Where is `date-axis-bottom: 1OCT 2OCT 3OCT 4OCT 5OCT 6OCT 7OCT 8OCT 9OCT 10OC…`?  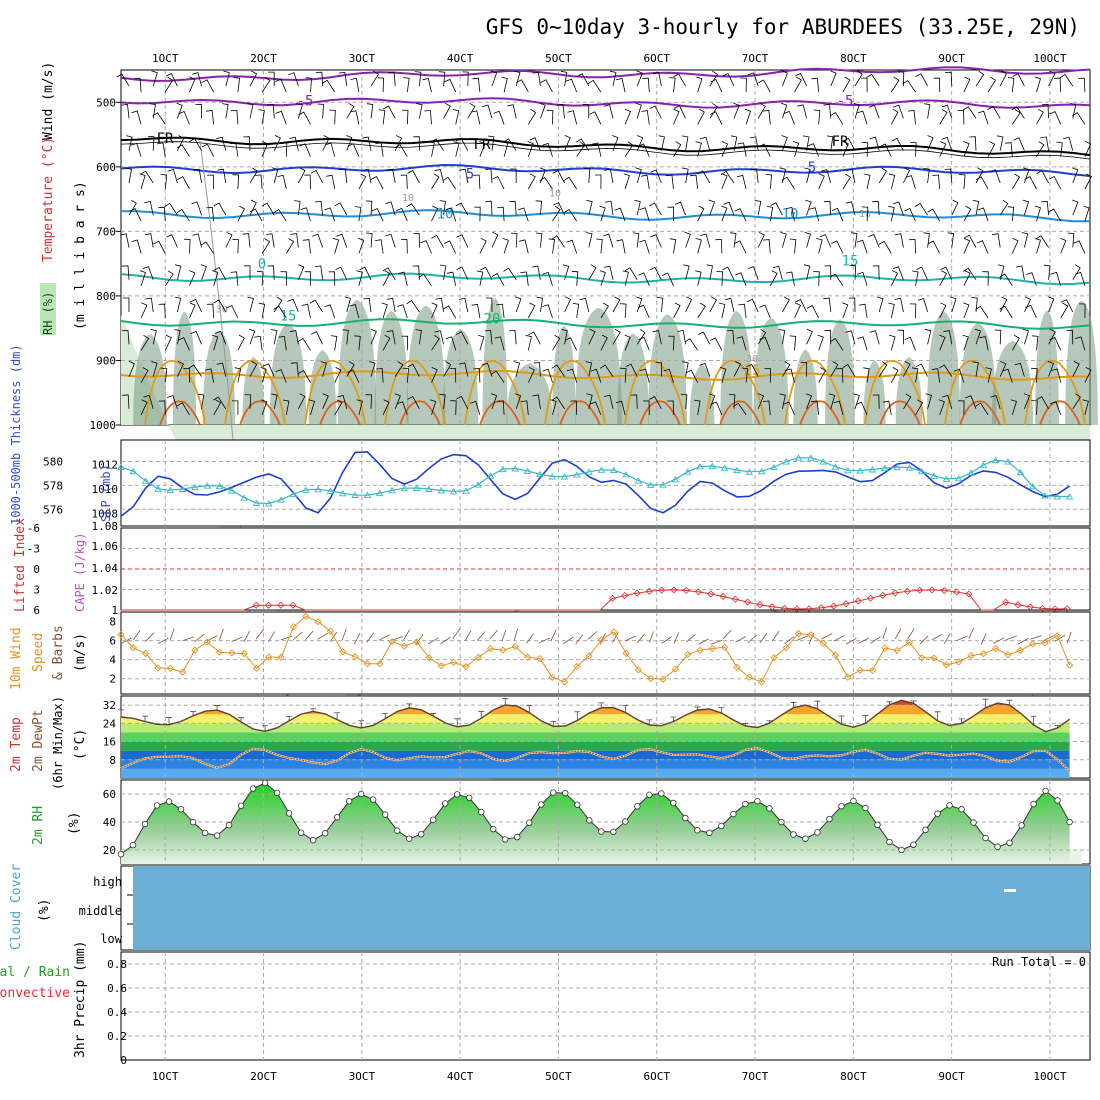 date-axis-bottom: 1OCT 2OCT 3OCT 4OCT 5OCT 6OCT 7OCT 8OCT 9OCT 10OC… is located at coordinates (609, 1076).